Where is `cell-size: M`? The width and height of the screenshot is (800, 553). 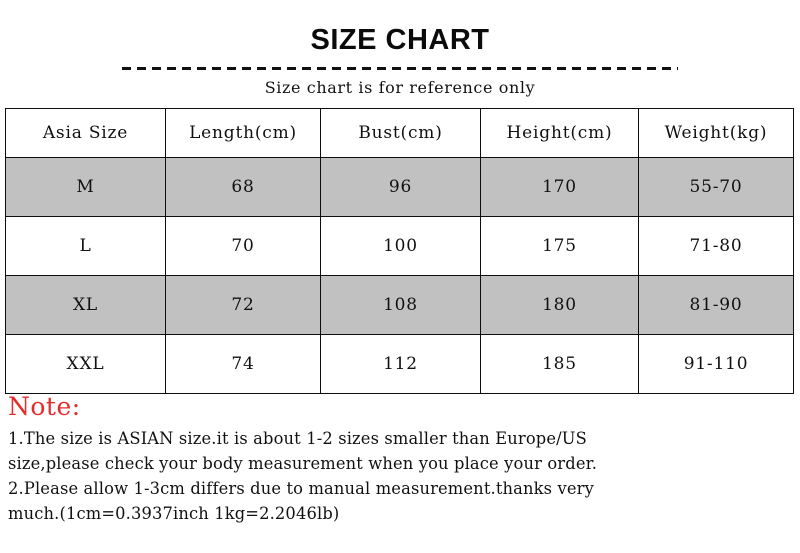 cell-size: M is located at coordinates (85, 187).